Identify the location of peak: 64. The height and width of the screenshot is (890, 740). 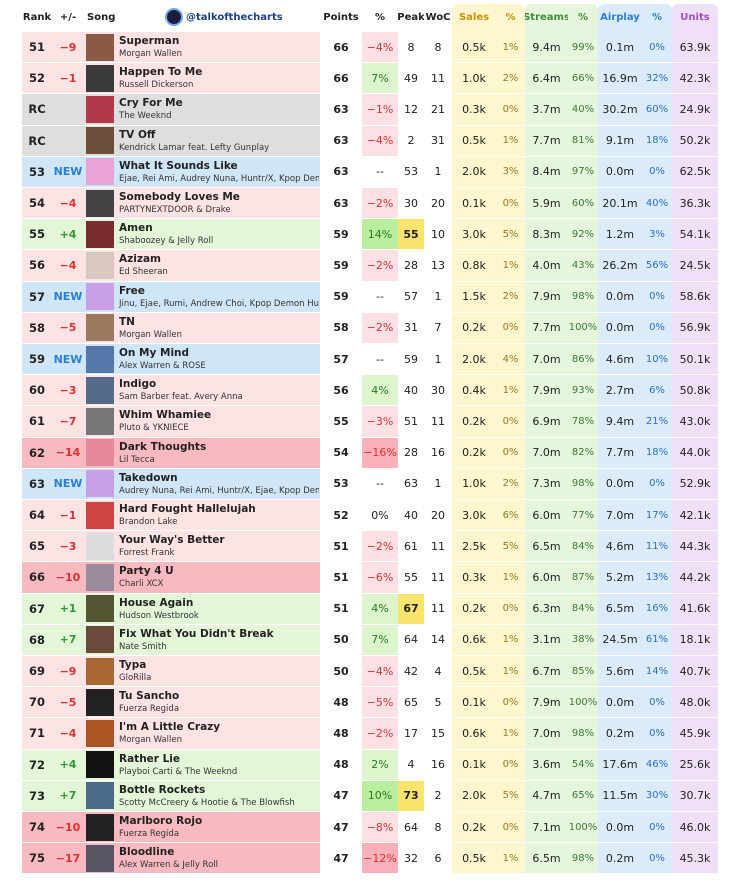
(411, 640).